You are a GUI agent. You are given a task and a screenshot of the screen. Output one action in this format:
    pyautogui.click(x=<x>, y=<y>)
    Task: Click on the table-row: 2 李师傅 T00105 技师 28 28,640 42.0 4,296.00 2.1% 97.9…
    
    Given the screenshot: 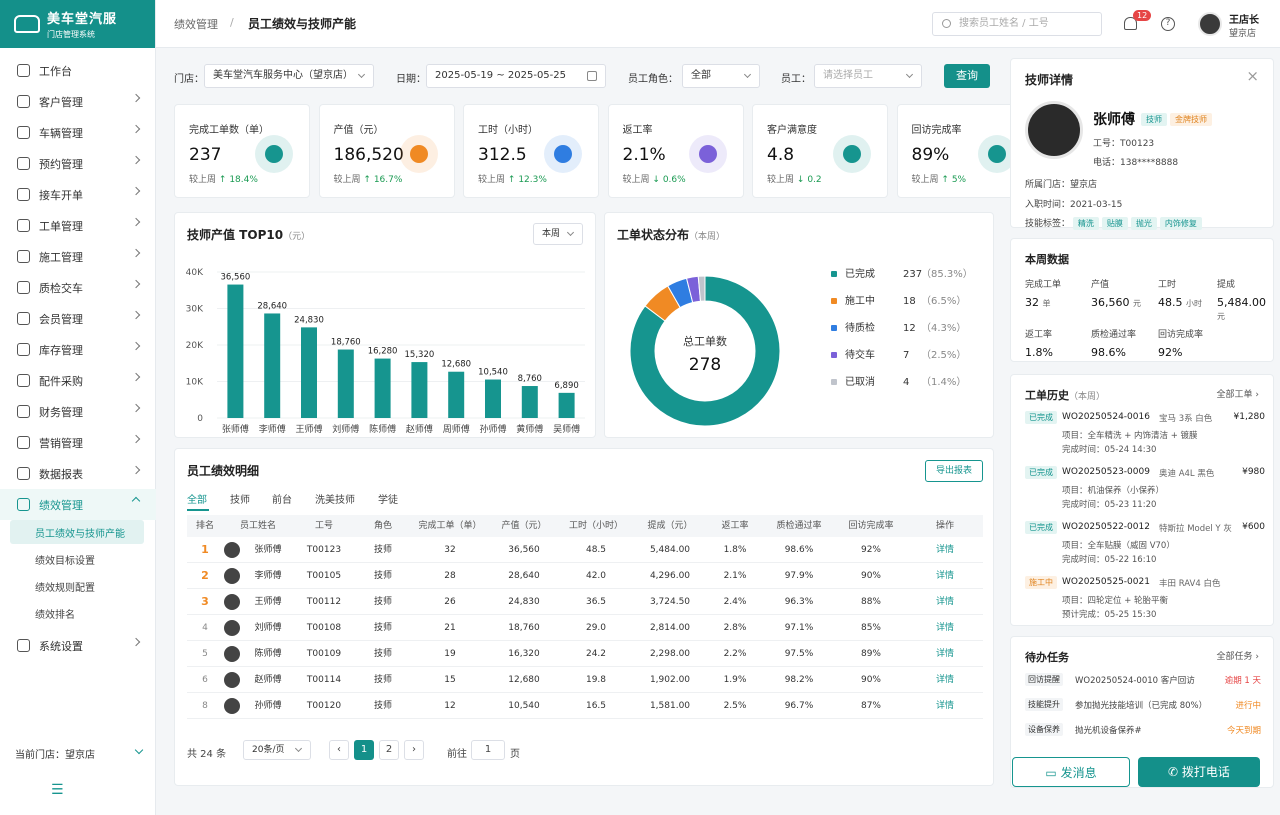 What is the action you would take?
    pyautogui.click(x=585, y=576)
    